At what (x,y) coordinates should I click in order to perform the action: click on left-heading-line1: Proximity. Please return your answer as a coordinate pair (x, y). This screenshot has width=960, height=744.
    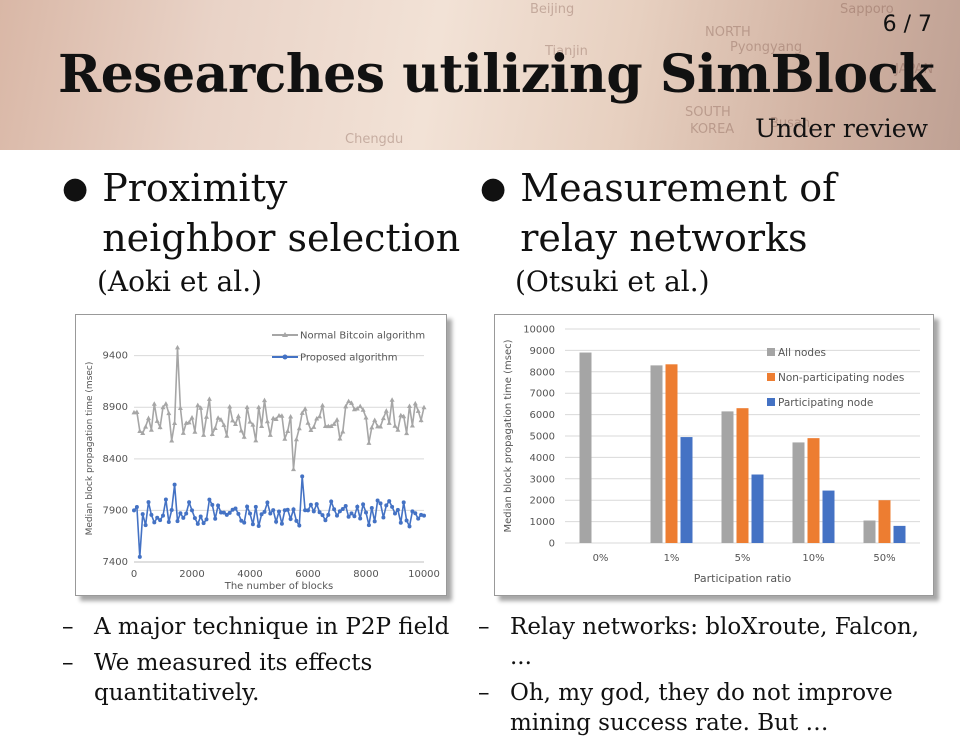
    Looking at the image, I should click on (195, 188).